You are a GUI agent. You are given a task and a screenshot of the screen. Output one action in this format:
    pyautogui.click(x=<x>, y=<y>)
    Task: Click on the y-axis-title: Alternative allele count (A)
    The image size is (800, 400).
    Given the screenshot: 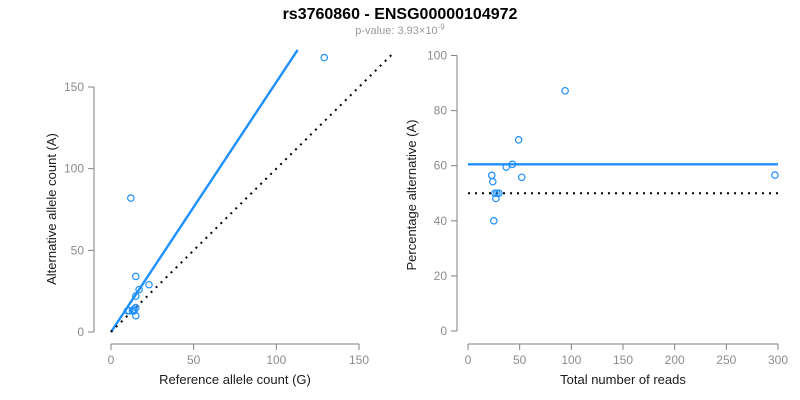 What is the action you would take?
    pyautogui.click(x=51, y=209)
    